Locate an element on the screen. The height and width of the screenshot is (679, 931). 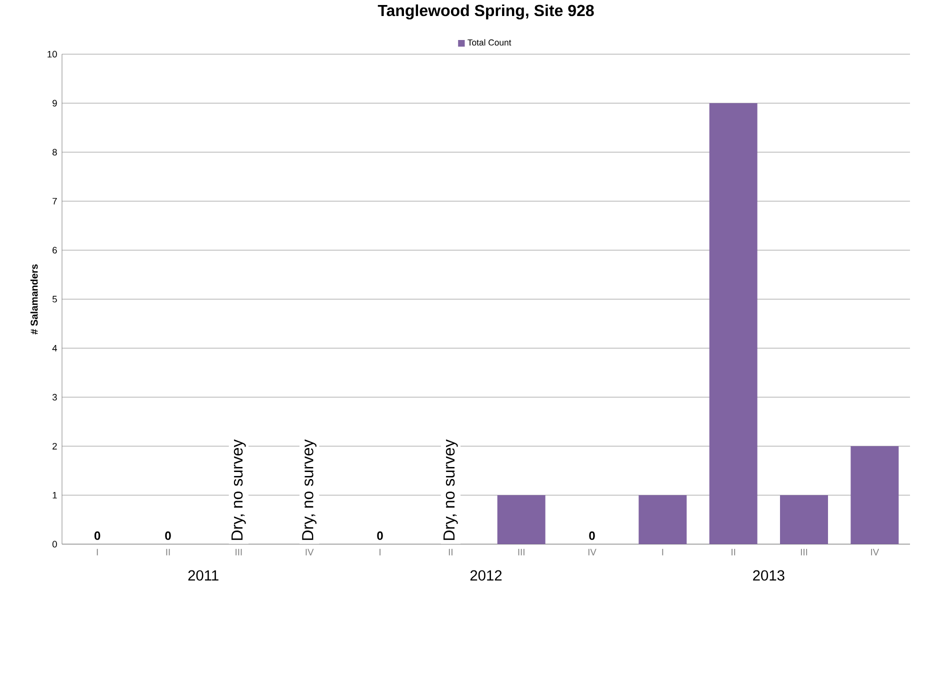
y-tick-label: 2 is located at coordinates (54, 446).